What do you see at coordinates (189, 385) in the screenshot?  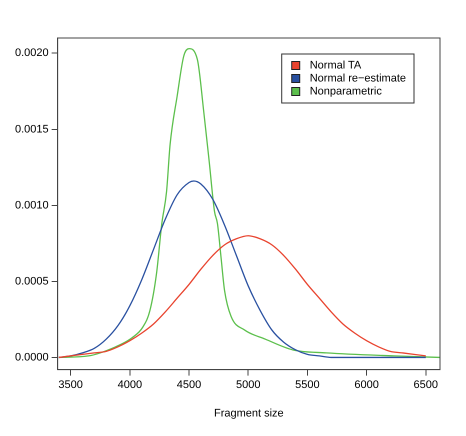 I see `x-tick-label: 4500` at bounding box center [189, 385].